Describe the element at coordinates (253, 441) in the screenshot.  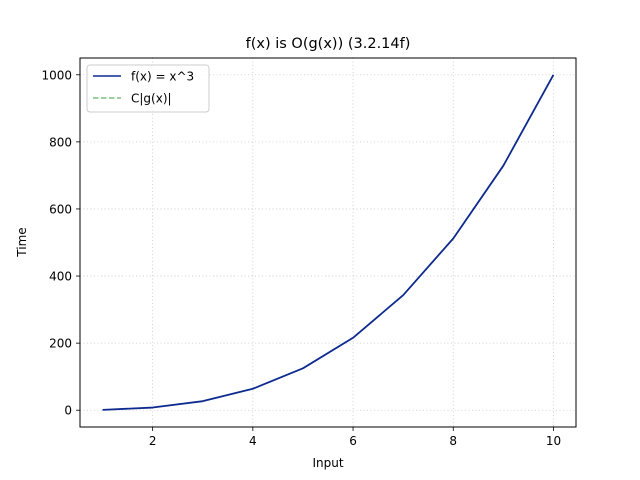
I see `x-tick-label: 4` at that location.